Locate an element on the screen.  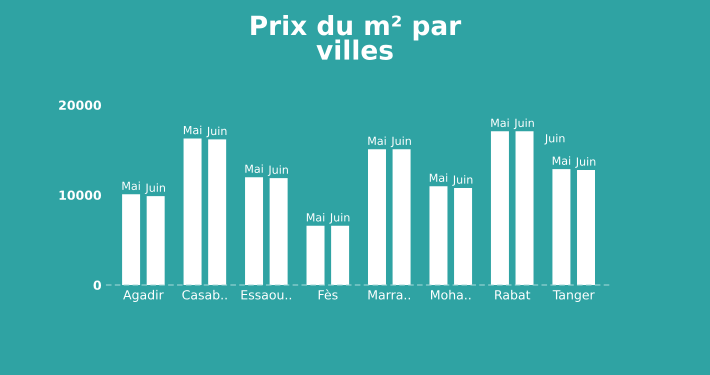
x-tick-label: Moha.. is located at coordinates (450, 295).